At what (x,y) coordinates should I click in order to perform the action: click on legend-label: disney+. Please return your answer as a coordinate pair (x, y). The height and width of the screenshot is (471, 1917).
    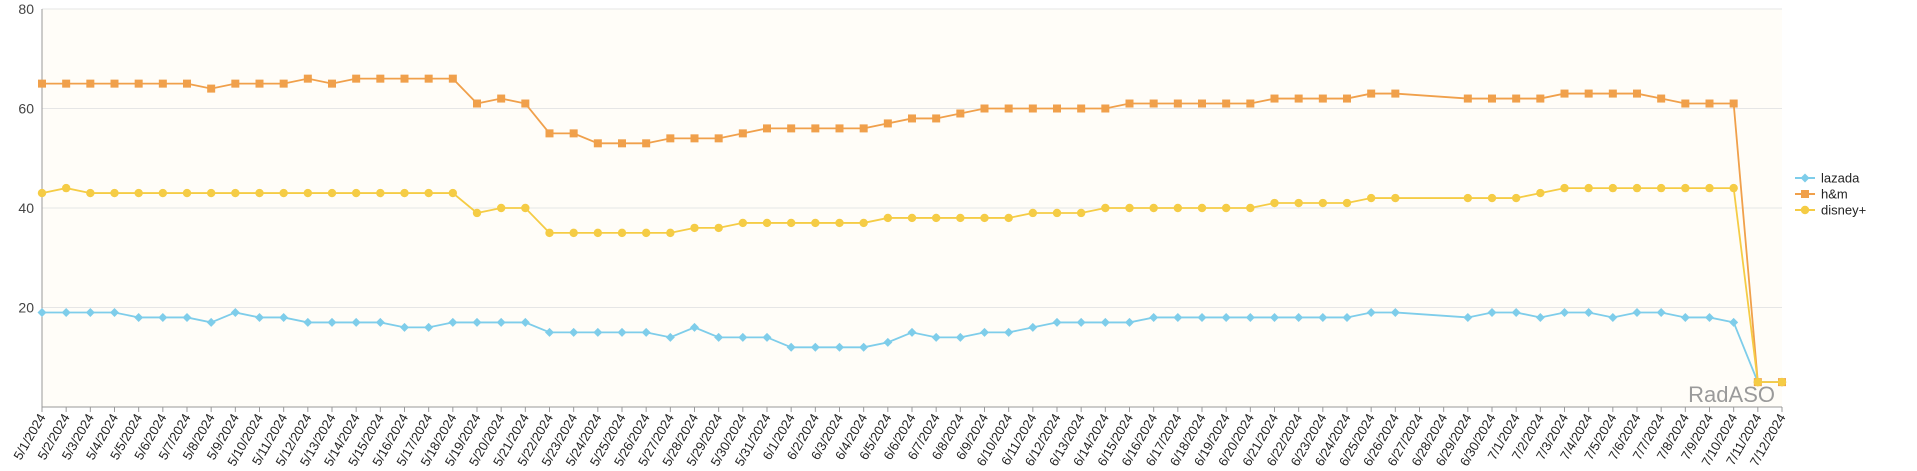
    Looking at the image, I should click on (1843, 210).